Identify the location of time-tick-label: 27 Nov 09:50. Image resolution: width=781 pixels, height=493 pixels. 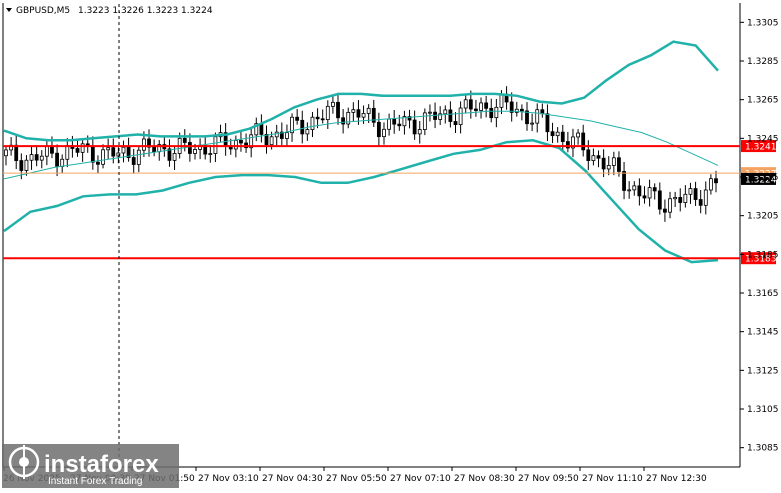
(548, 479).